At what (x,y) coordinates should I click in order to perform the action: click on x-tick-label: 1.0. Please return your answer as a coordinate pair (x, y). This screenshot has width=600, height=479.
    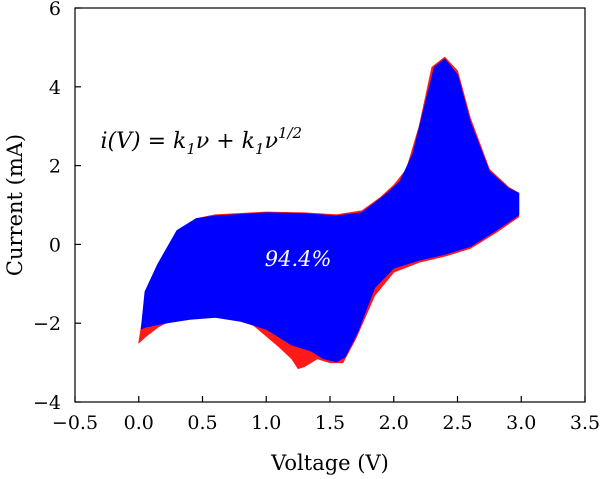
    Looking at the image, I should click on (266, 423).